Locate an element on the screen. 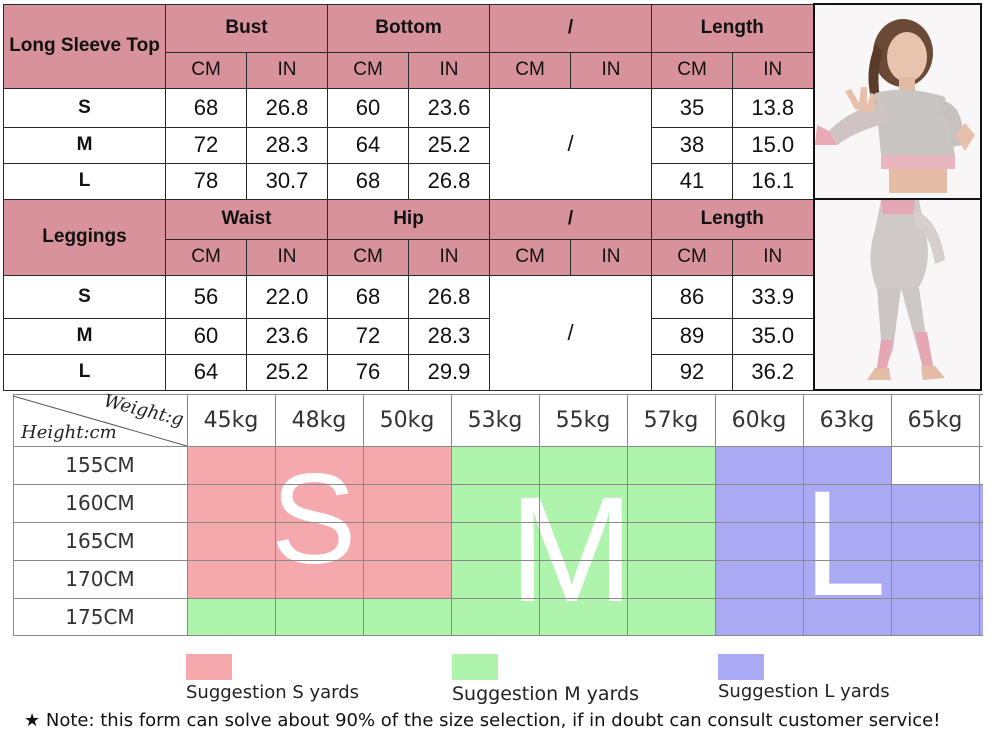 The width and height of the screenshot is (1000, 756). weight-column-label: 63kg is located at coordinates (847, 420).